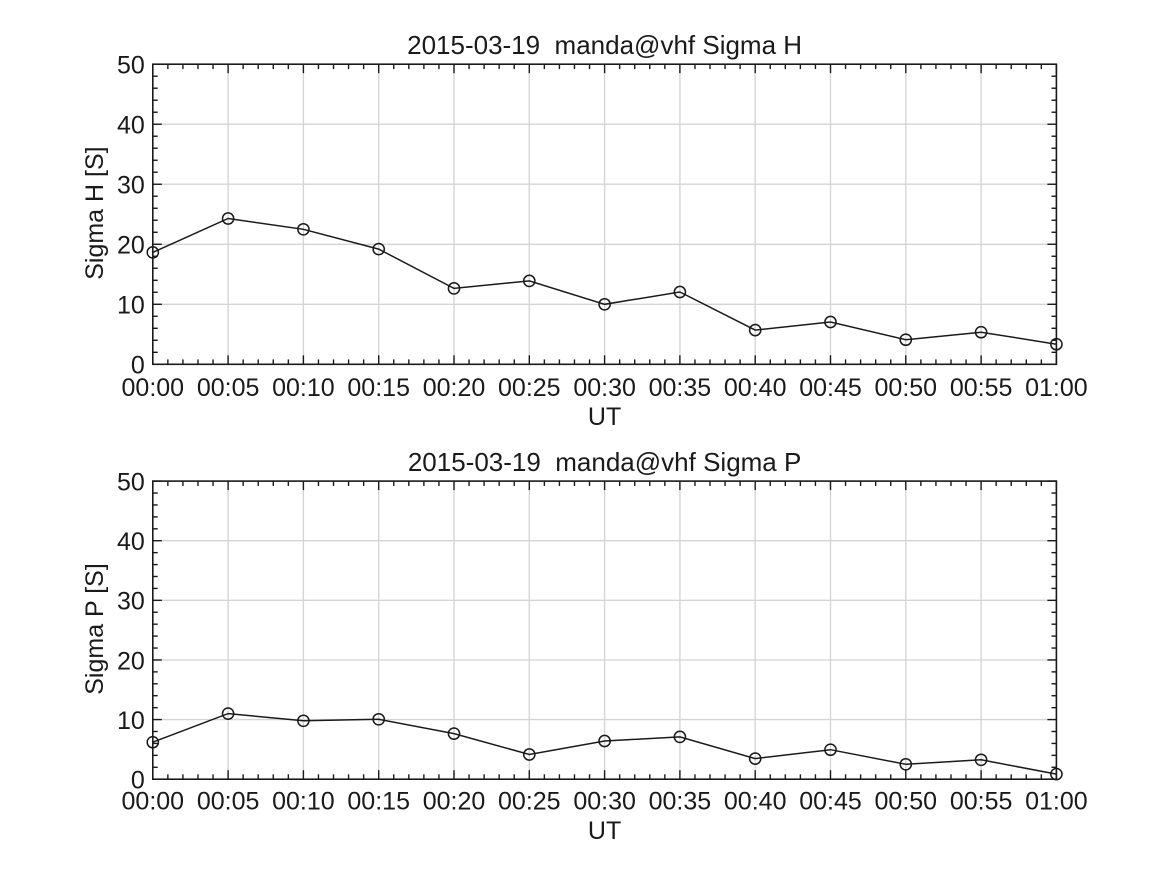  I want to click on svg-text: Sigma P [S], so click(95, 629).